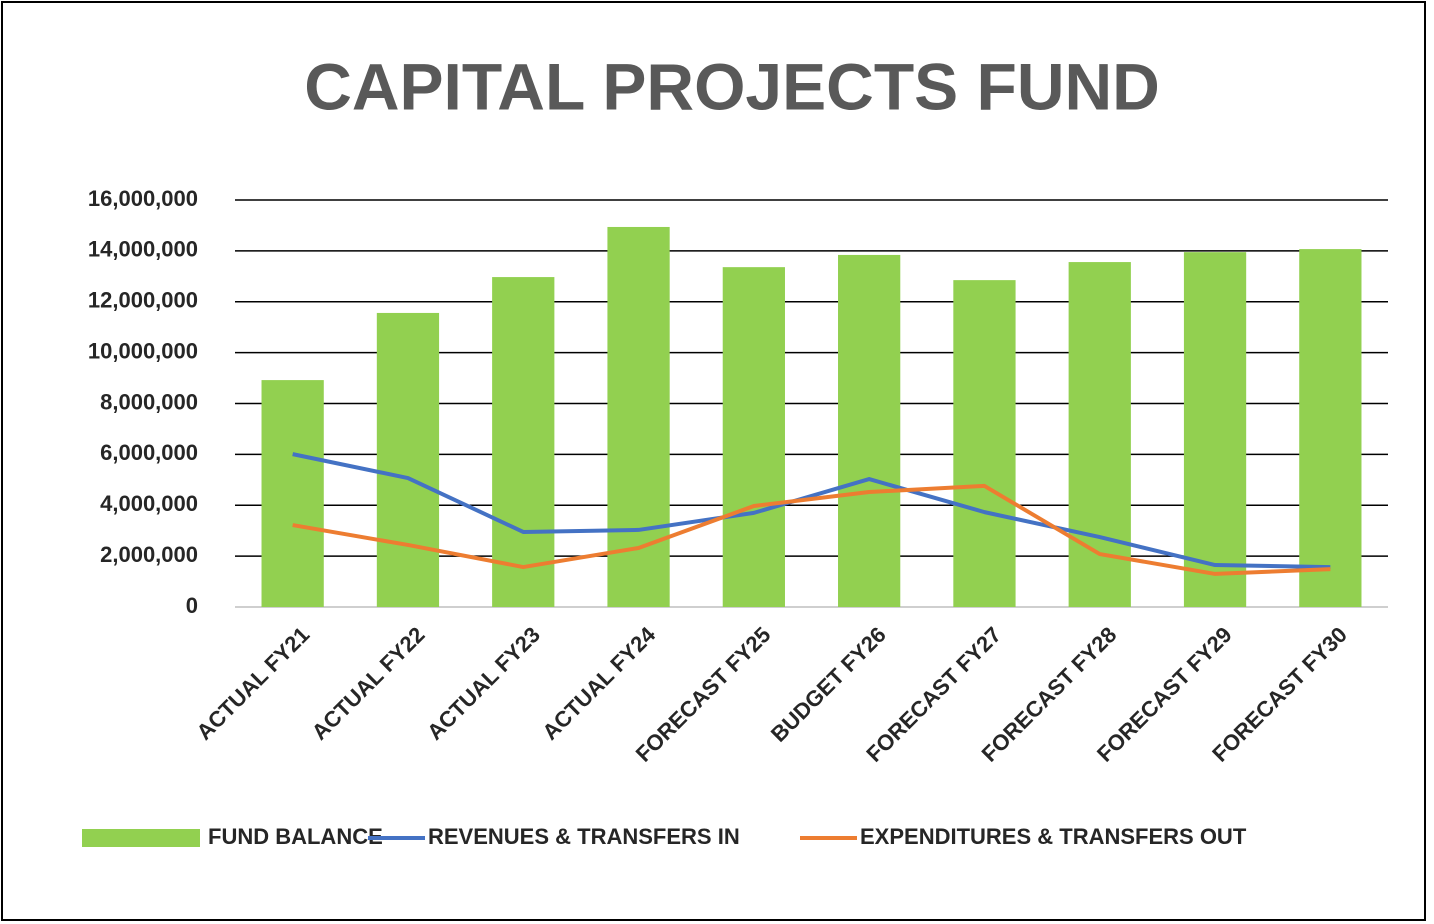 The image size is (1434, 924). What do you see at coordinates (149, 554) in the screenshot?
I see `y-tick-label: 2,000,000` at bounding box center [149, 554].